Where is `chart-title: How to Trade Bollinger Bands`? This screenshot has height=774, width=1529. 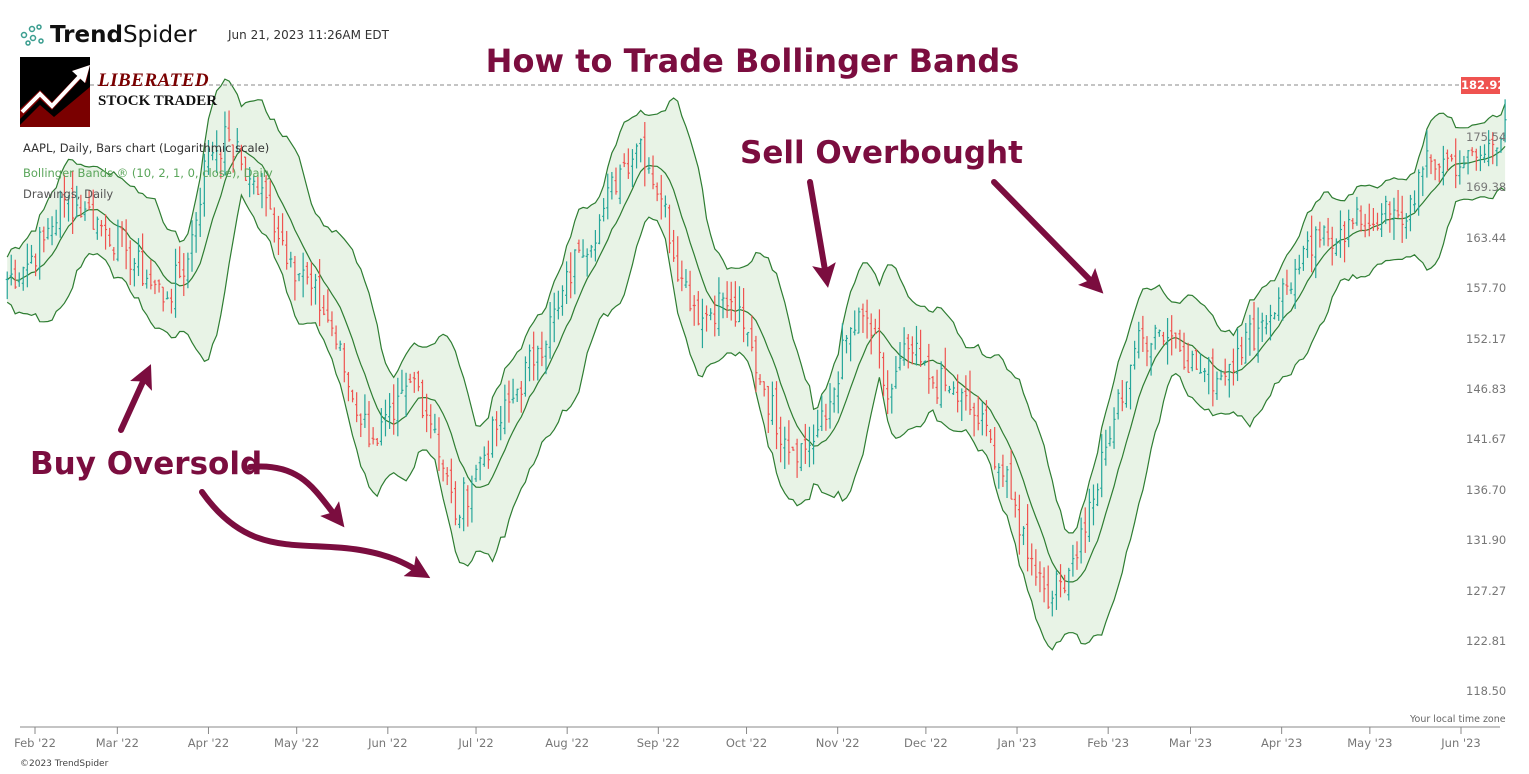
chart-title: How to Trade Bollinger Bands is located at coordinates (752, 61).